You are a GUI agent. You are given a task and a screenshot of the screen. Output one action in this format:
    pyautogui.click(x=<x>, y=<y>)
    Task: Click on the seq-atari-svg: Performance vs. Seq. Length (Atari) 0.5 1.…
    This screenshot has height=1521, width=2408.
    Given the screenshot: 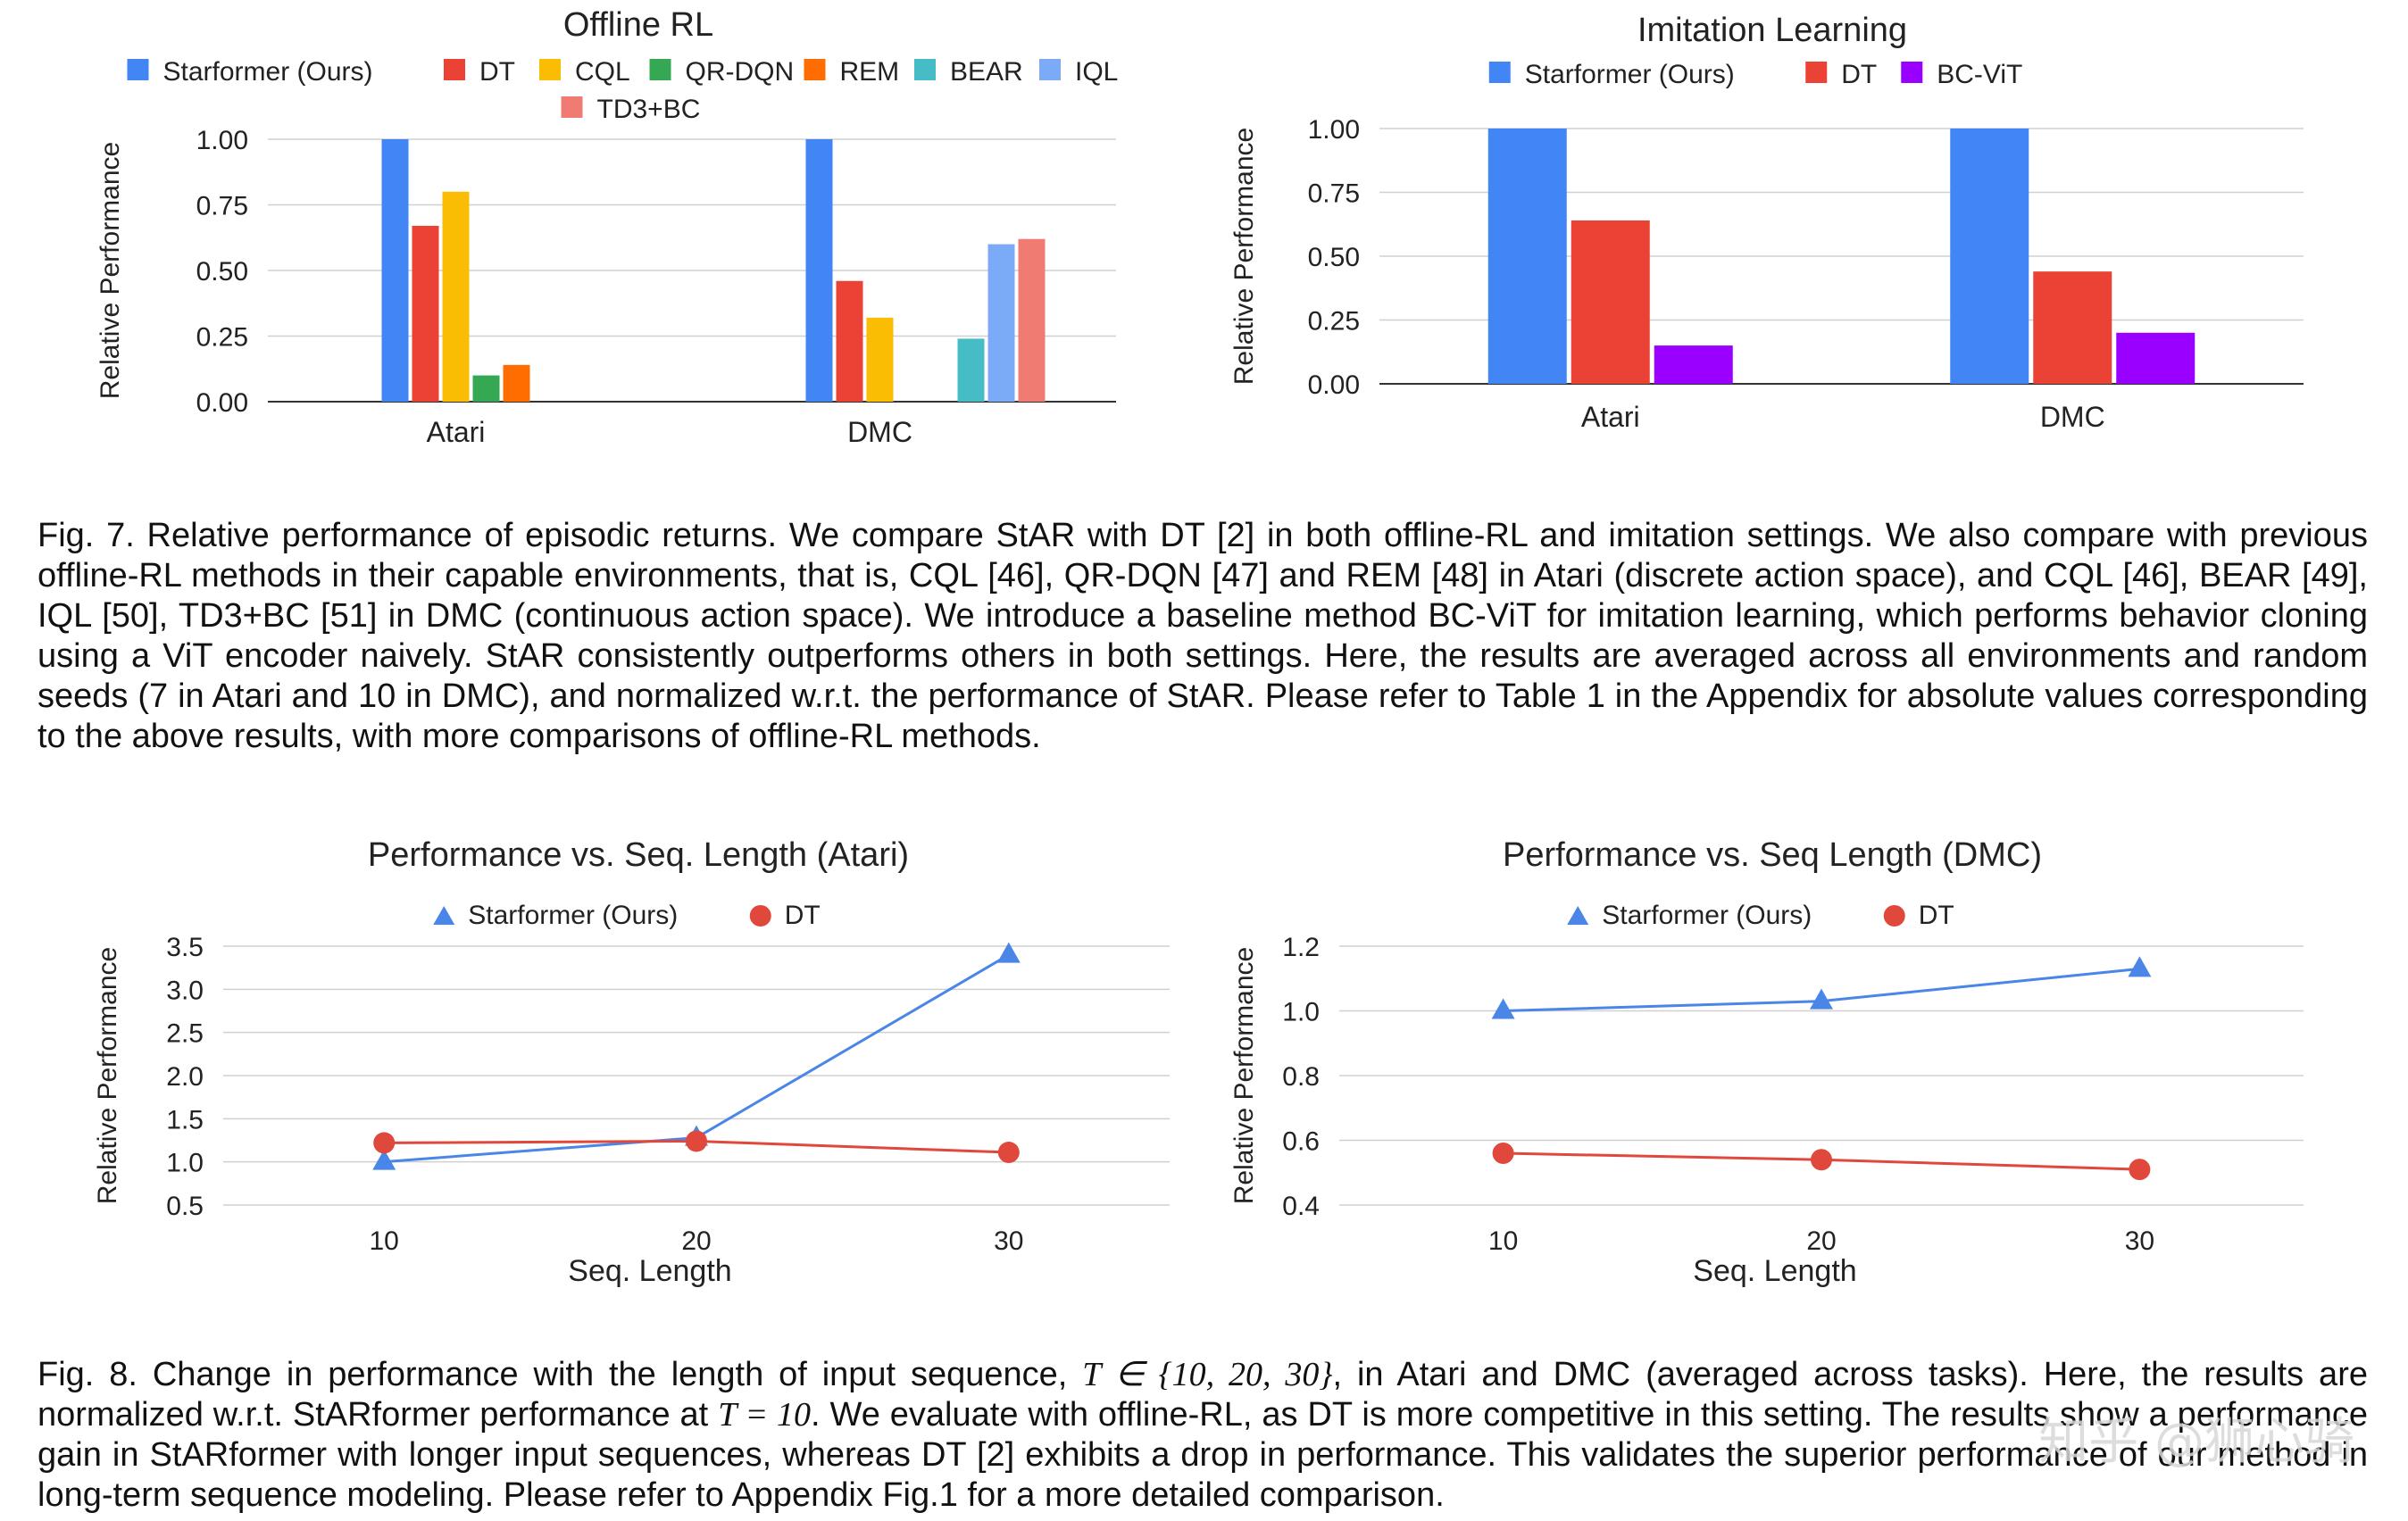 What is the action you would take?
    pyautogui.click(x=631, y=1062)
    